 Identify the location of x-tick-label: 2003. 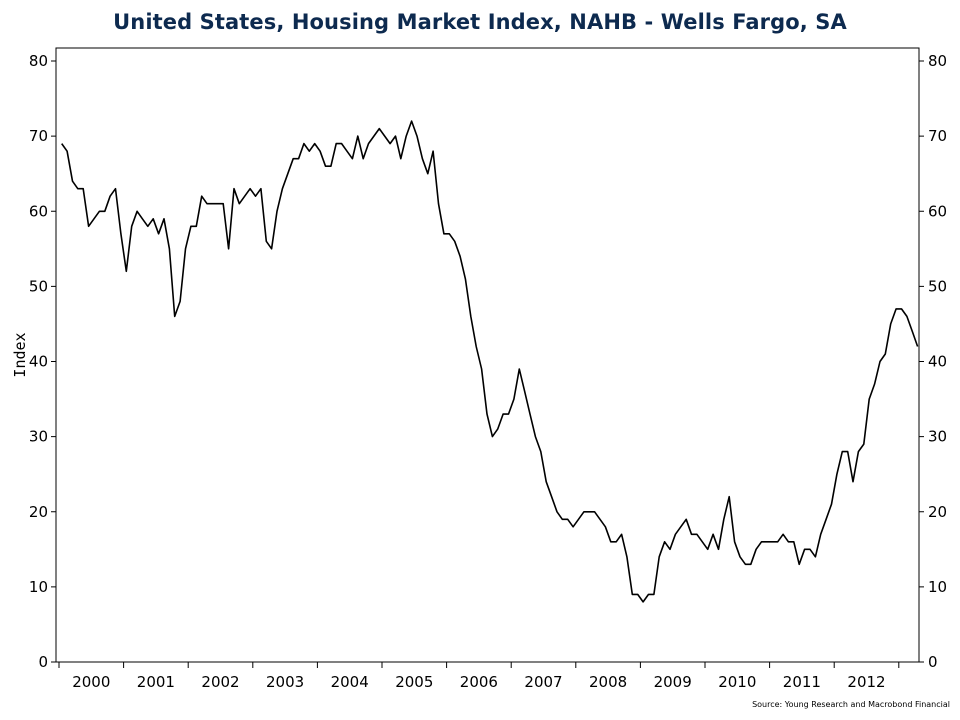
(285, 682).